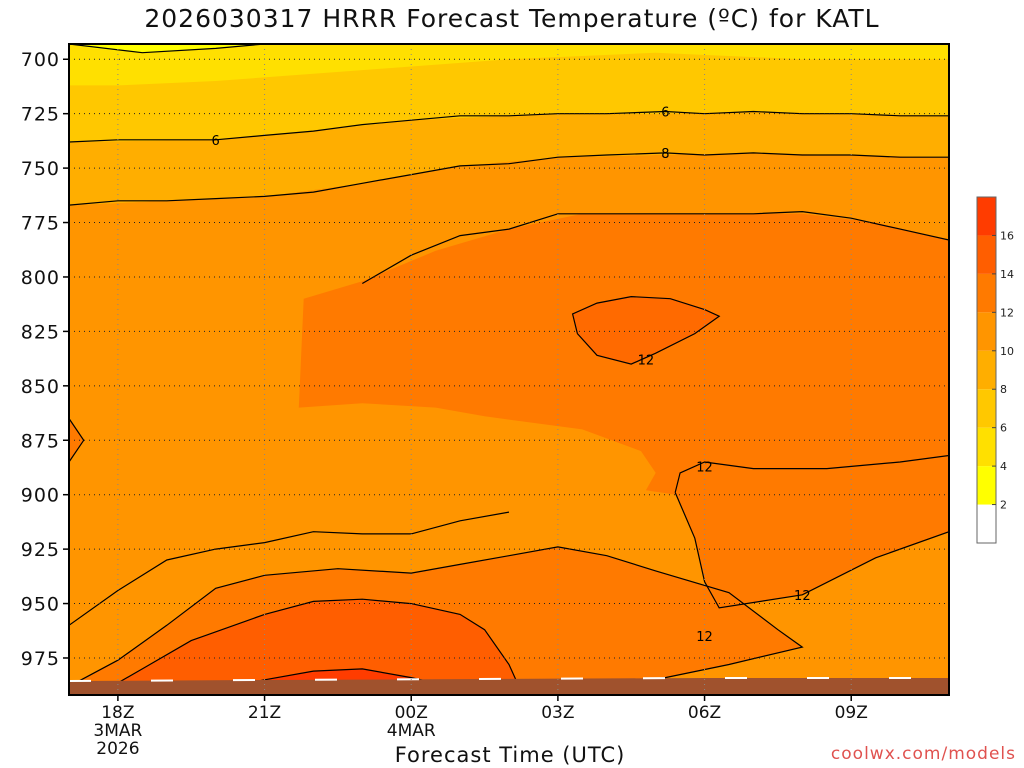 The width and height of the screenshot is (1024, 768). What do you see at coordinates (264, 713) in the screenshot?
I see `x-tick-label: 21Z` at bounding box center [264, 713].